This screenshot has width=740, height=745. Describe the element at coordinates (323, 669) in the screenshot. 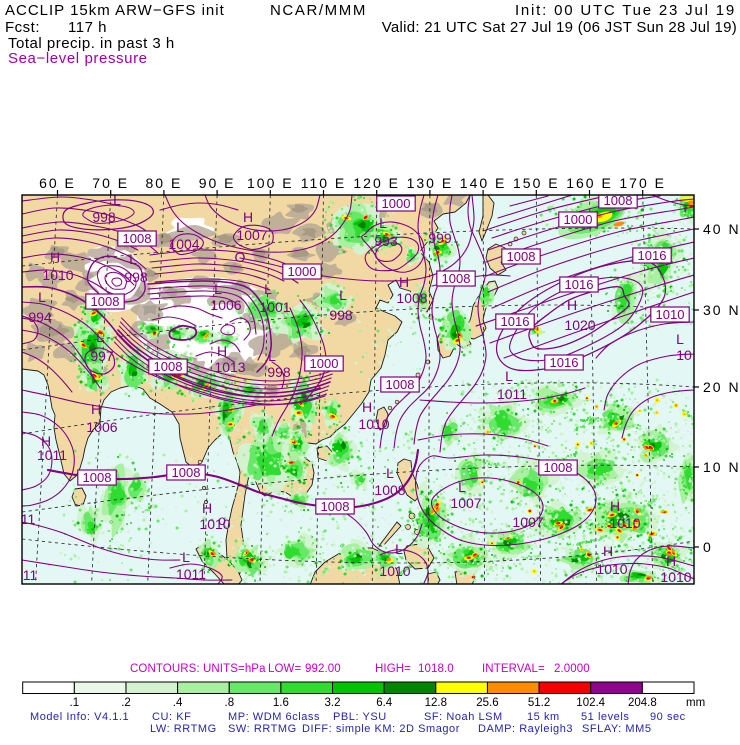

I see `svg-text: 992.00` at that location.